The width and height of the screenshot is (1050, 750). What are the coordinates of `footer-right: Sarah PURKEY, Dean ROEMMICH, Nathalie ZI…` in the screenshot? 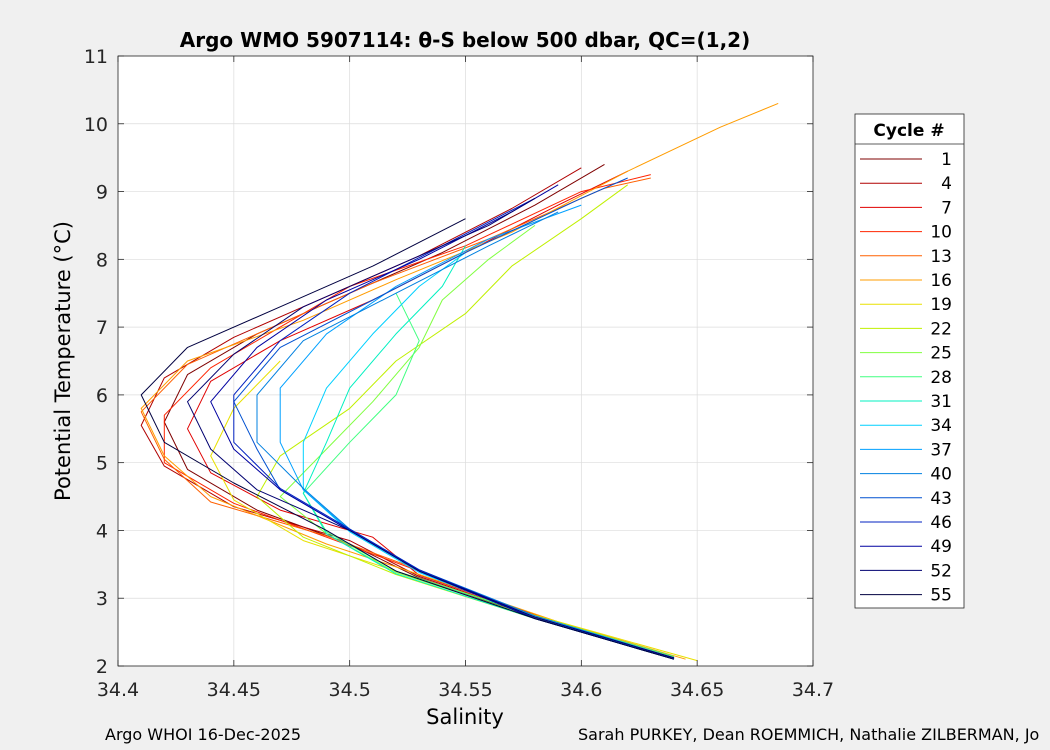 It's located at (809, 734).